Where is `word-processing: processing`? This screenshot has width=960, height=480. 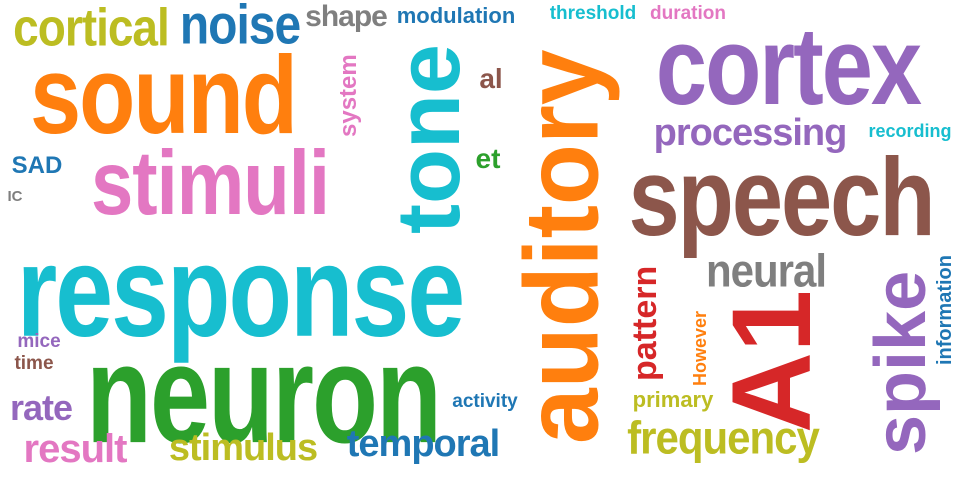 word-processing: processing is located at coordinates (750, 133).